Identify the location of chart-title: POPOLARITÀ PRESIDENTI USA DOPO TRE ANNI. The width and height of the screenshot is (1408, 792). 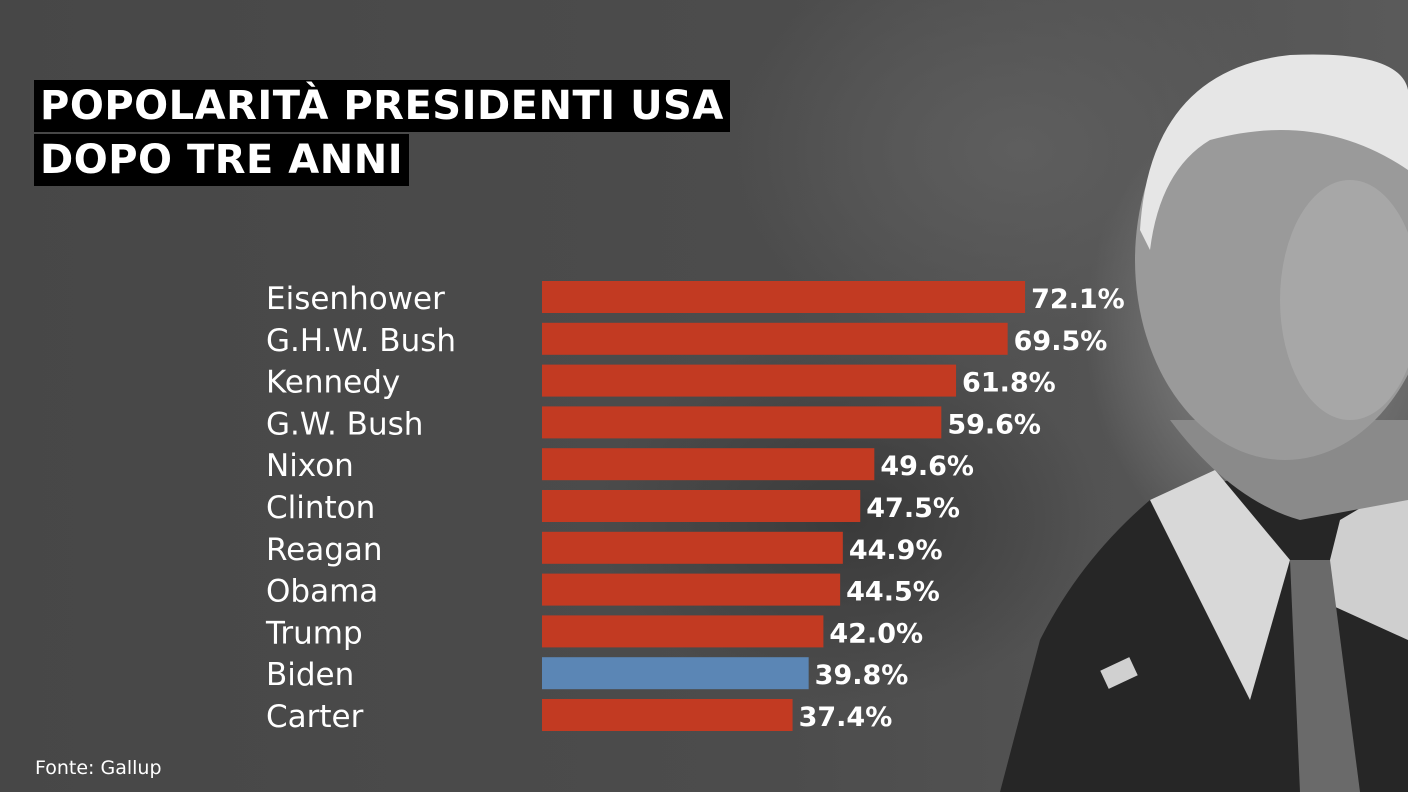
(382, 133).